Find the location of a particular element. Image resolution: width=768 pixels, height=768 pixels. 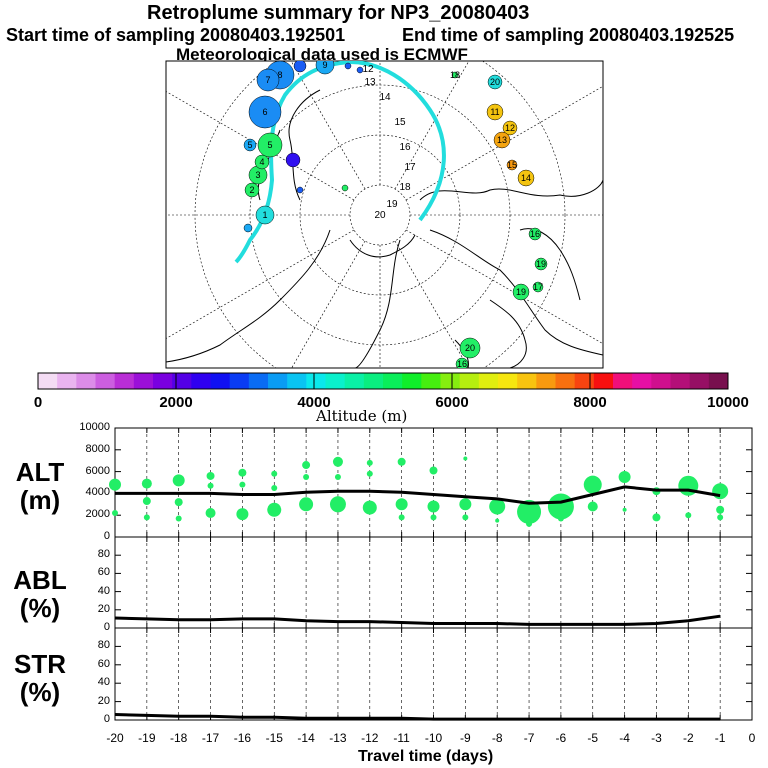

trajectory-day-label: 18 is located at coordinates (405, 187).